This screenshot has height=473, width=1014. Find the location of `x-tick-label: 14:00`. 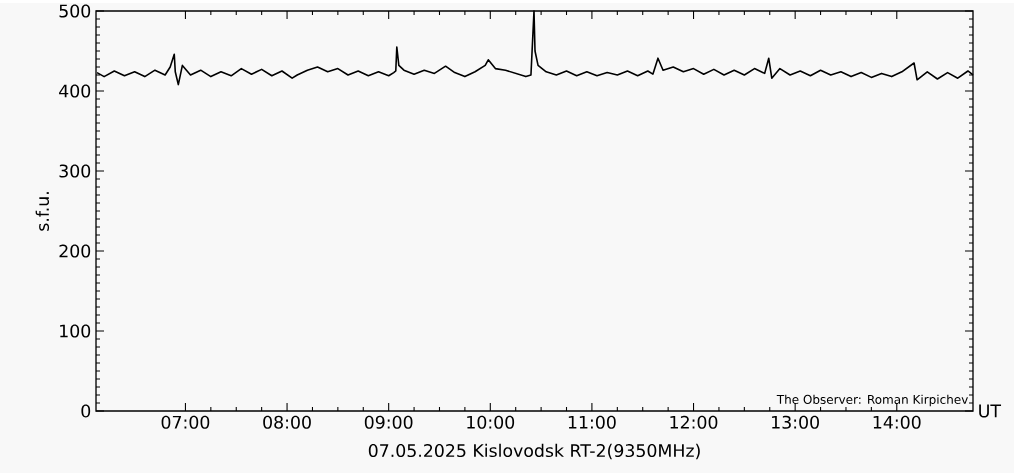

x-tick-label: 14:00 is located at coordinates (897, 422).